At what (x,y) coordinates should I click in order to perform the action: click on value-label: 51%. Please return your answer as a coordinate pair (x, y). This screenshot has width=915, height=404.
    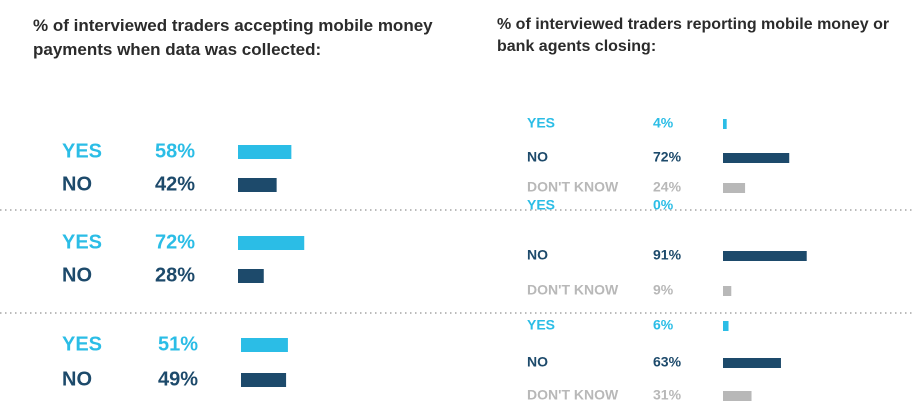
    Looking at the image, I should click on (178, 344).